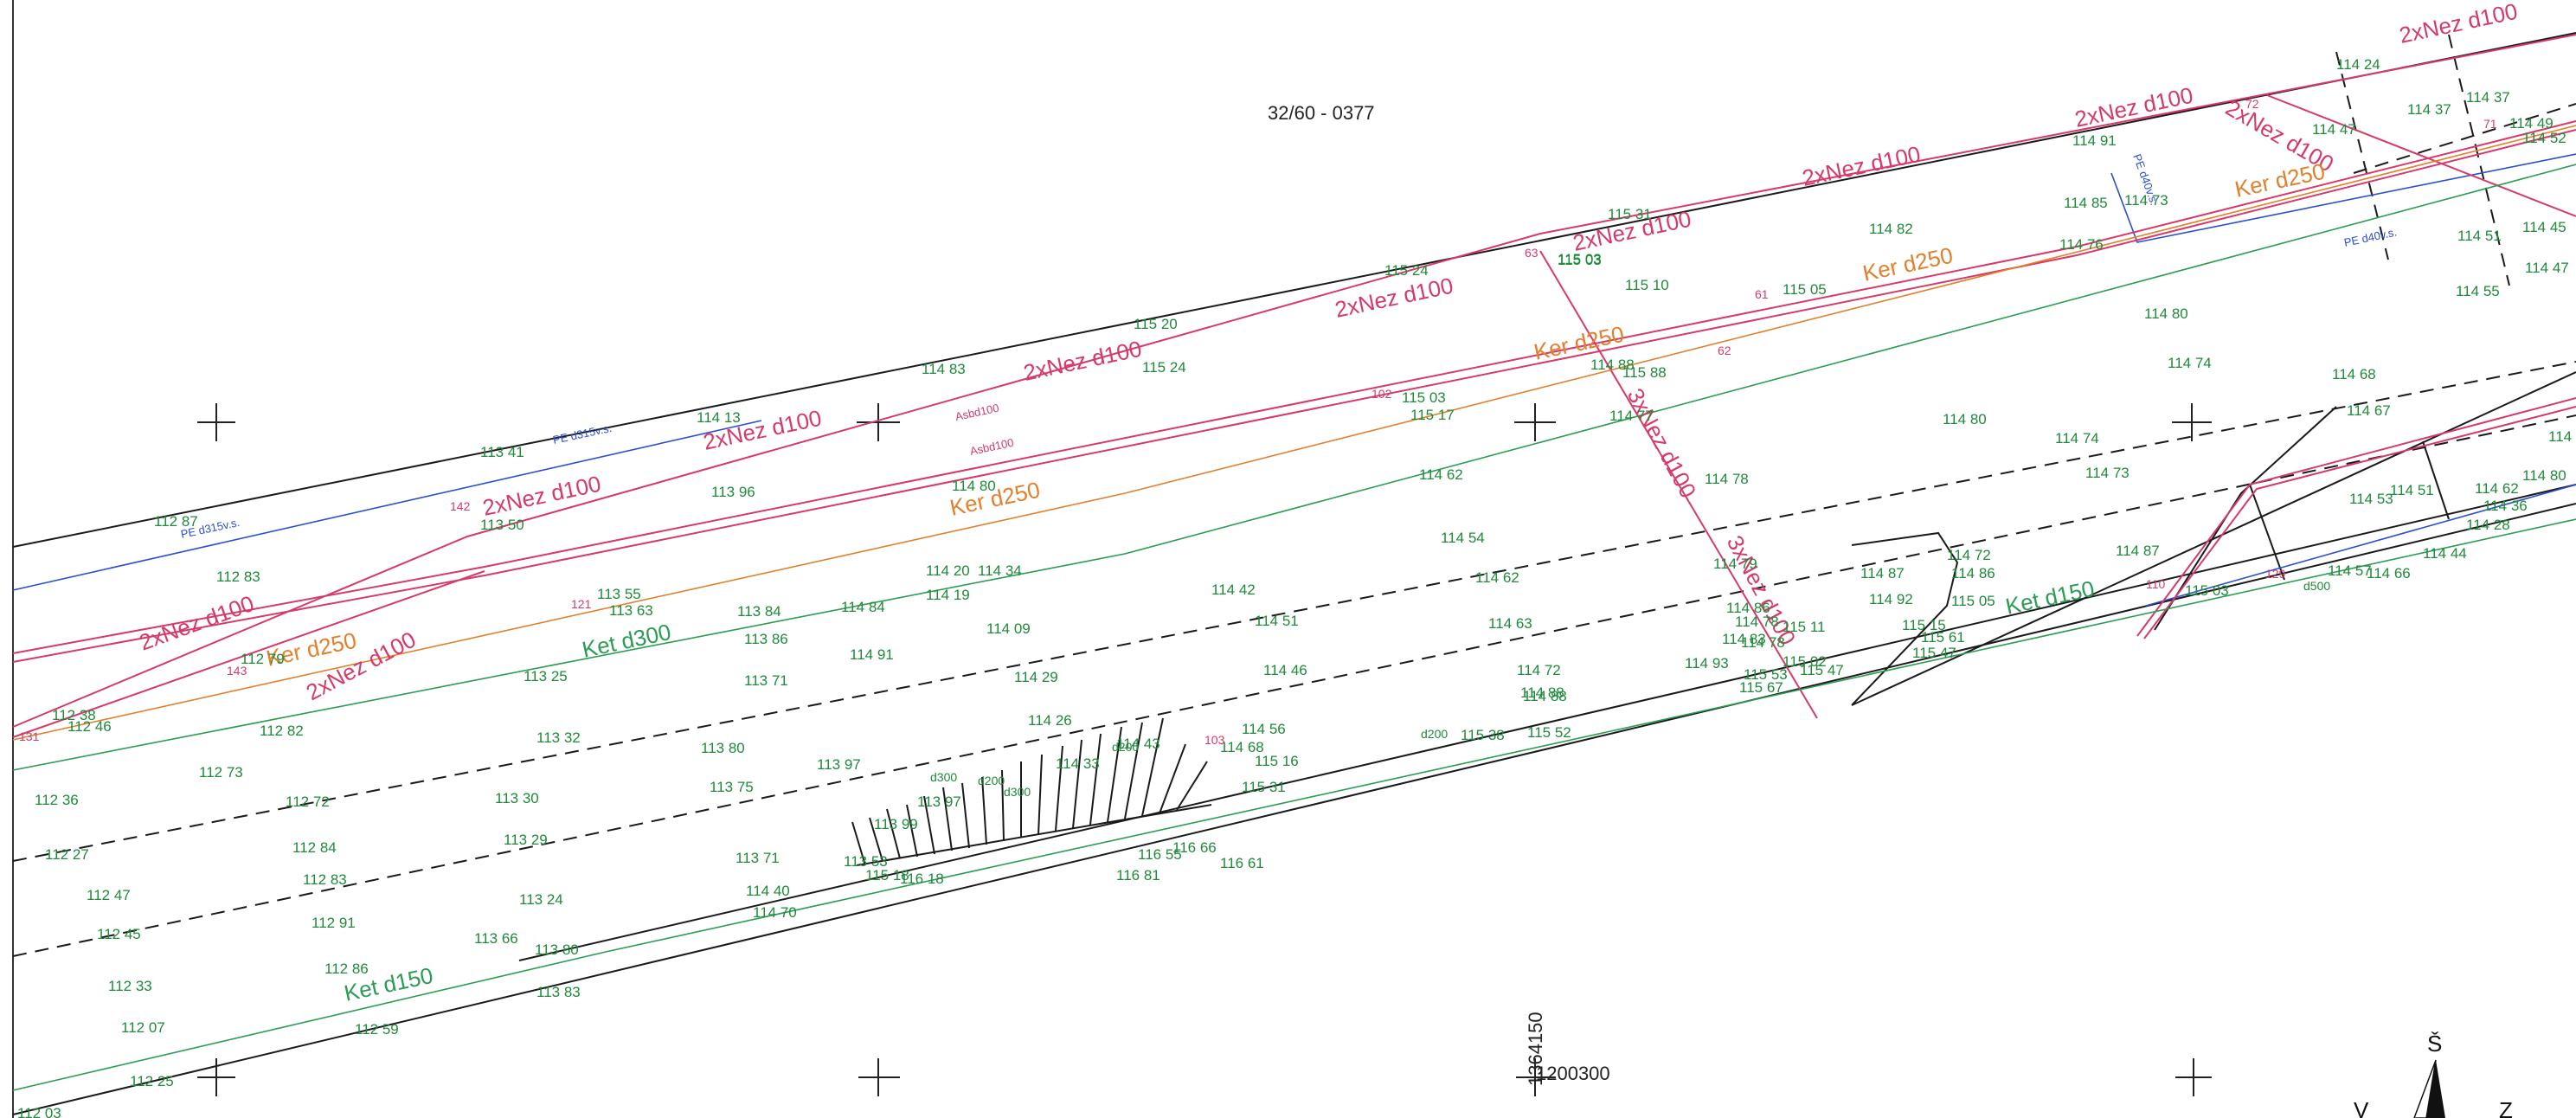 The image size is (2576, 1118). I want to click on elevation-label: 115 47, so click(1934, 653).